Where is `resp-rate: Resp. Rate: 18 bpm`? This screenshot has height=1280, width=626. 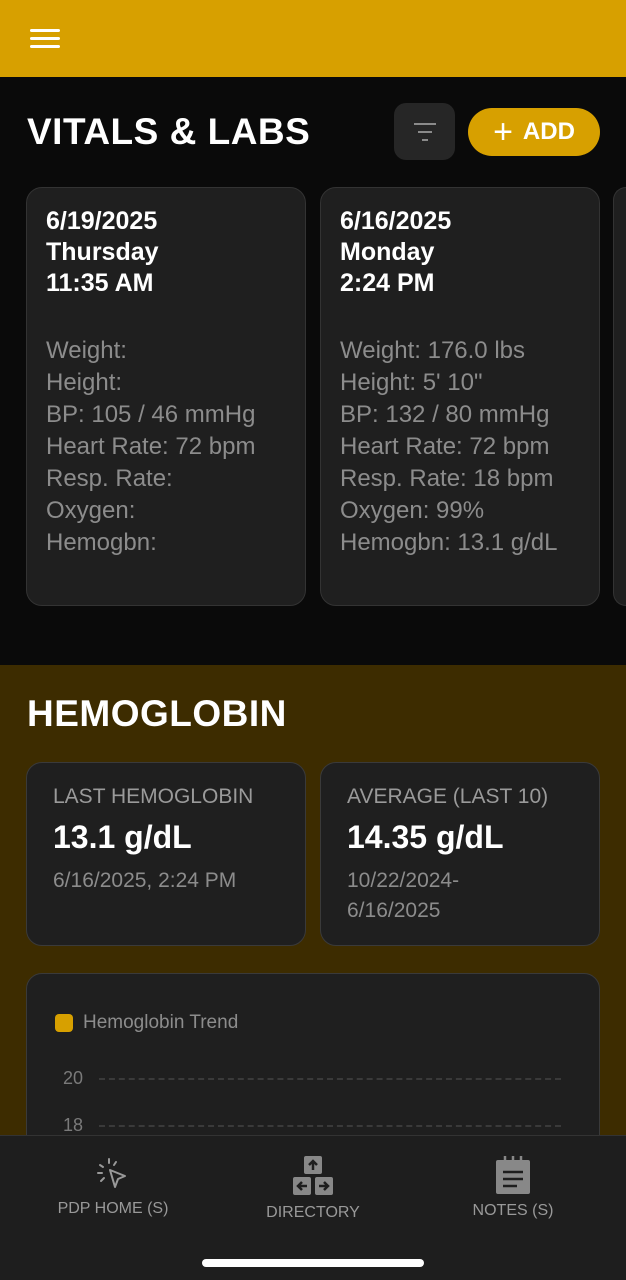 resp-rate: Resp. Rate: 18 bpm is located at coordinates (447, 478).